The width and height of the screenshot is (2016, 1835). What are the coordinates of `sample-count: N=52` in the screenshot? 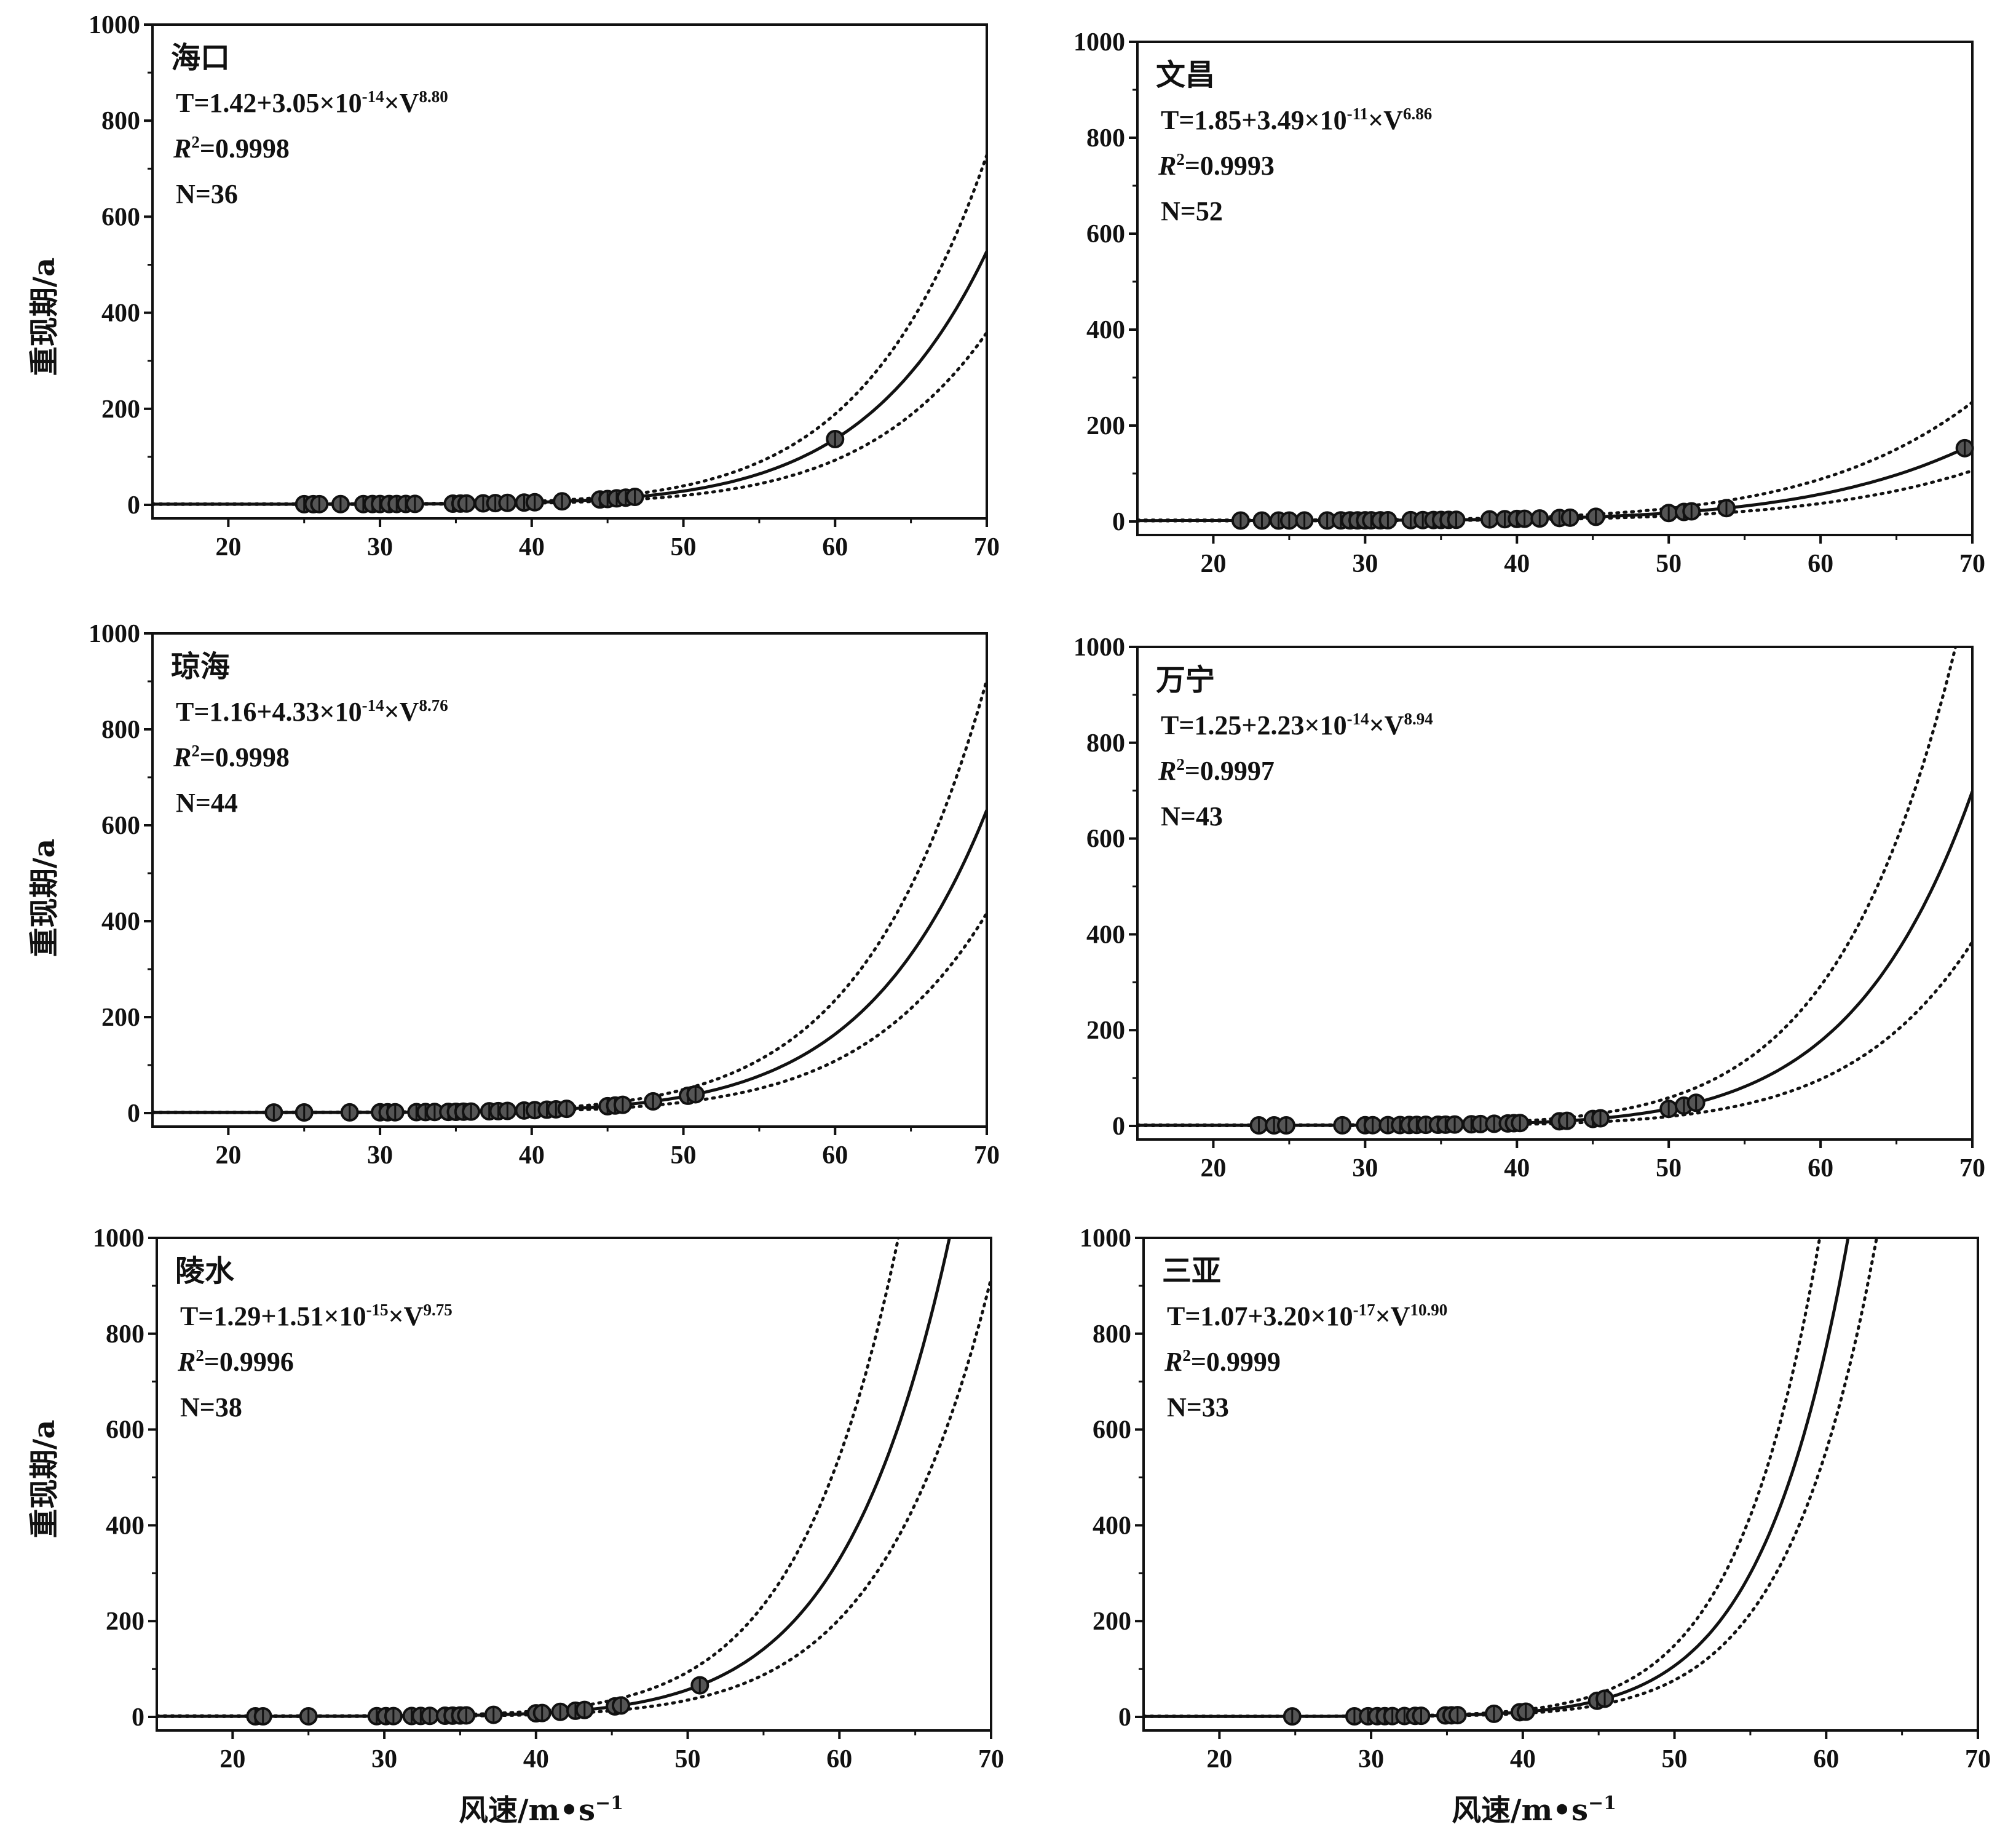 It's located at (1192, 211).